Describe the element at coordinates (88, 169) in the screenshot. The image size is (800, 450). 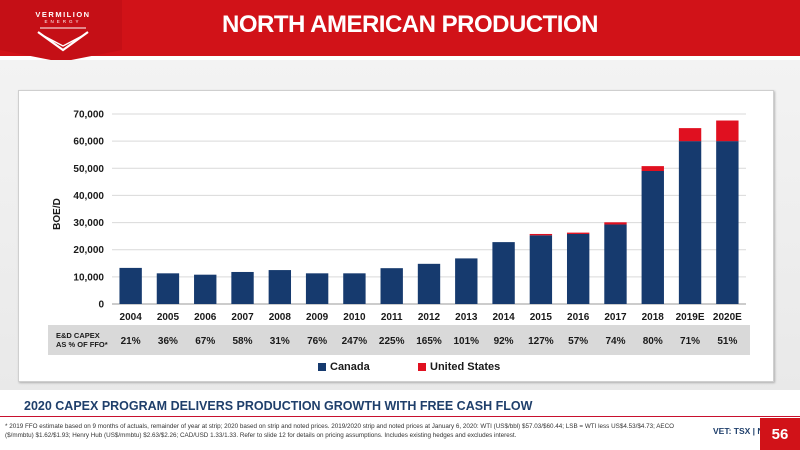
I see `y-tick-label: 50,000` at that location.